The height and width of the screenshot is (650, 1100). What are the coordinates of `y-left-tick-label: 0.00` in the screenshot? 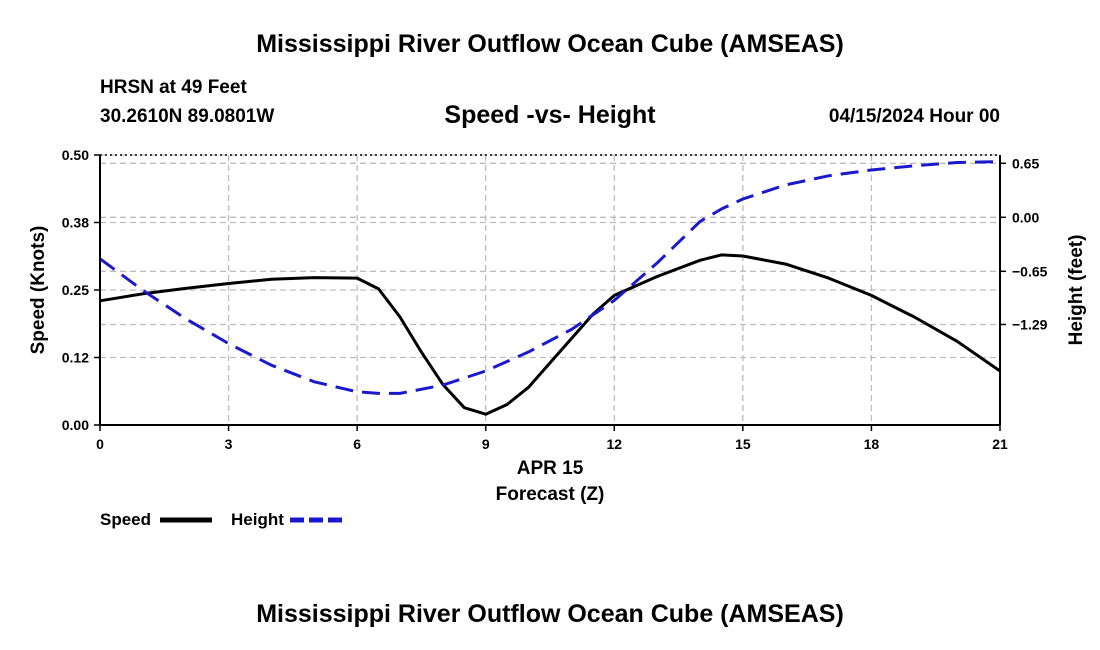 It's located at (75, 425).